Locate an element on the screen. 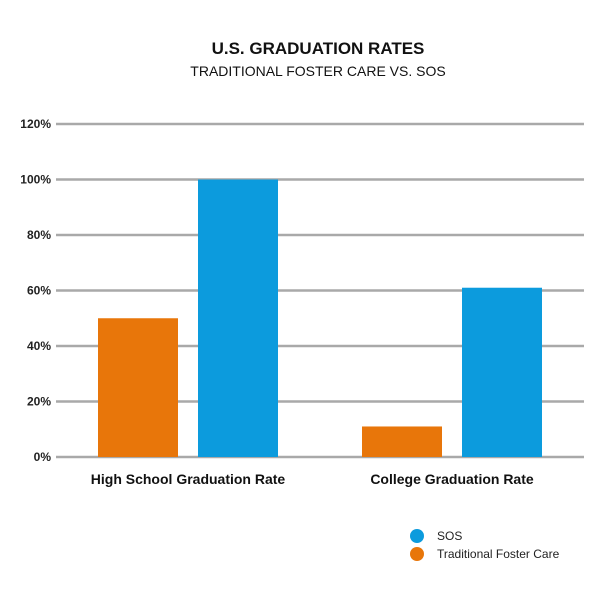 This screenshot has height=600, width=600. legend-label-traditional-foster-care: Traditional Foster Care is located at coordinates (498, 554).